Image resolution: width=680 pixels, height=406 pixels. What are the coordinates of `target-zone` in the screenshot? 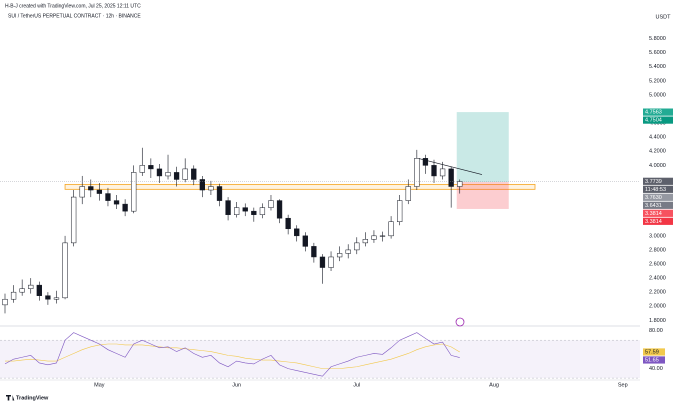 It's located at (482, 147).